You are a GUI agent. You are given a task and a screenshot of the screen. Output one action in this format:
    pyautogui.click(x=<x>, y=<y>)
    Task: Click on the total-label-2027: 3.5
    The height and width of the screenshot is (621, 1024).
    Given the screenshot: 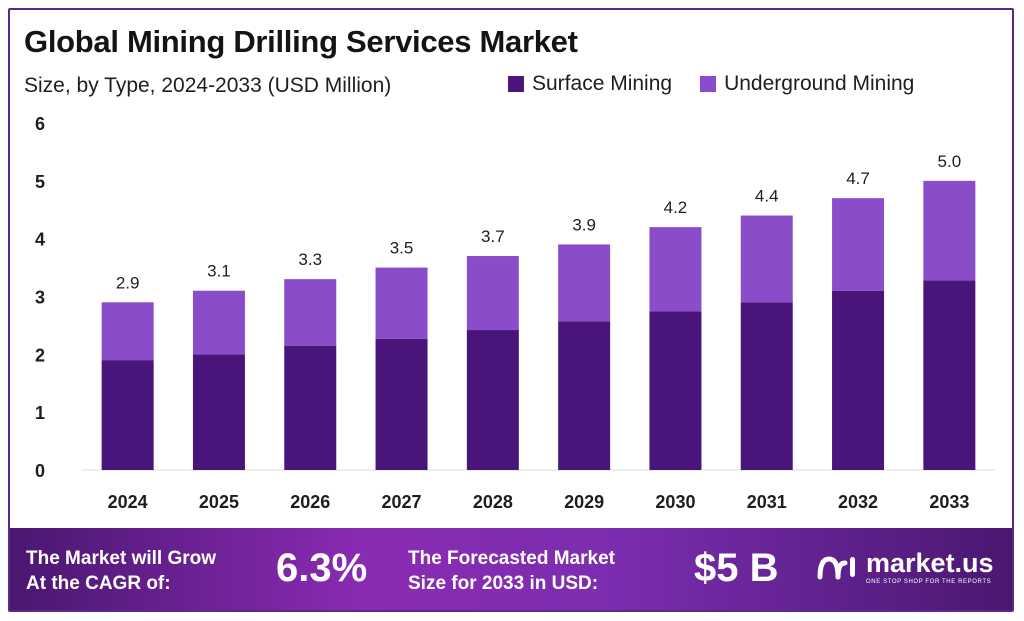 What is the action you would take?
    pyautogui.click(x=402, y=248)
    